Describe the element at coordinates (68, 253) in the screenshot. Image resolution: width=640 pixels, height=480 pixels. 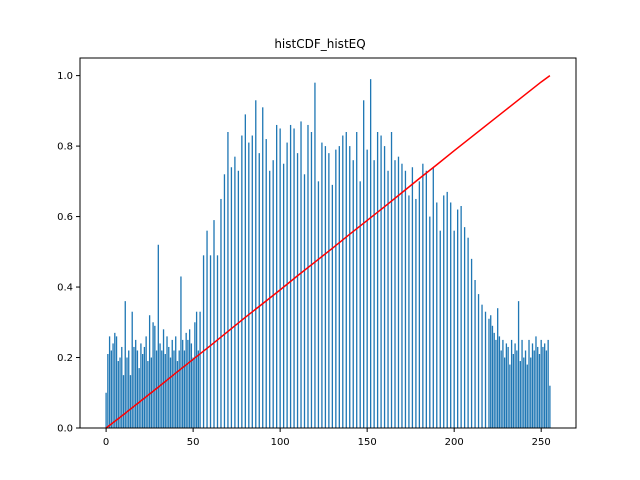
I see `y-axis: 0.0 0.2 0.4 0.6 0.8 1.0` at that location.